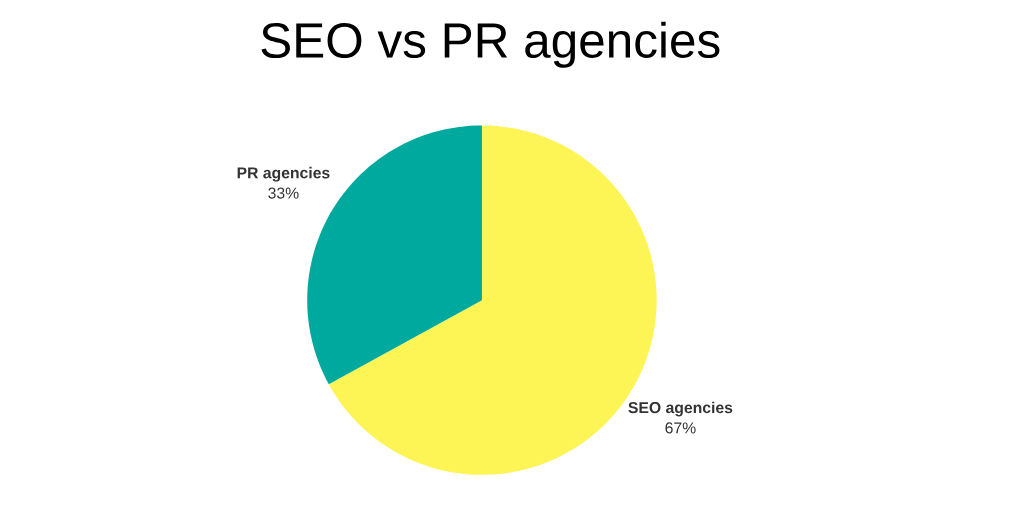 The image size is (1024, 512). I want to click on chart-title: SEO vs PR agencies, so click(490, 44).